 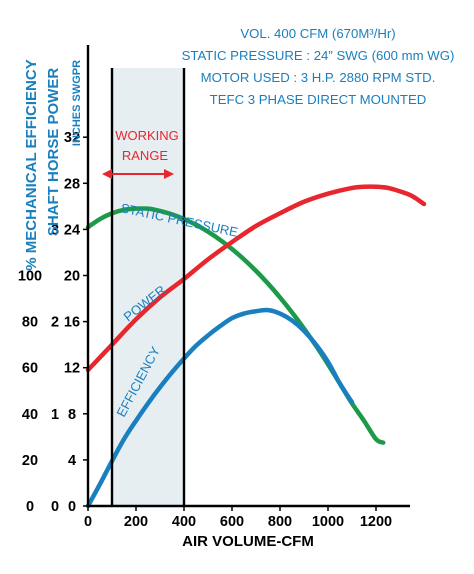 I want to click on pressure-tick-label: 4, so click(x=72, y=461).